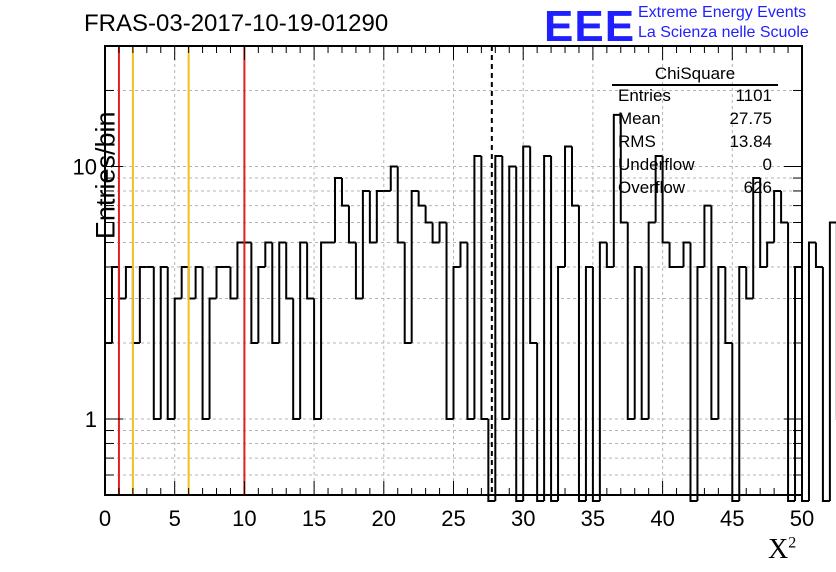  Describe the element at coordinates (695, 85) in the screenshot. I see `stats-divider` at that location.